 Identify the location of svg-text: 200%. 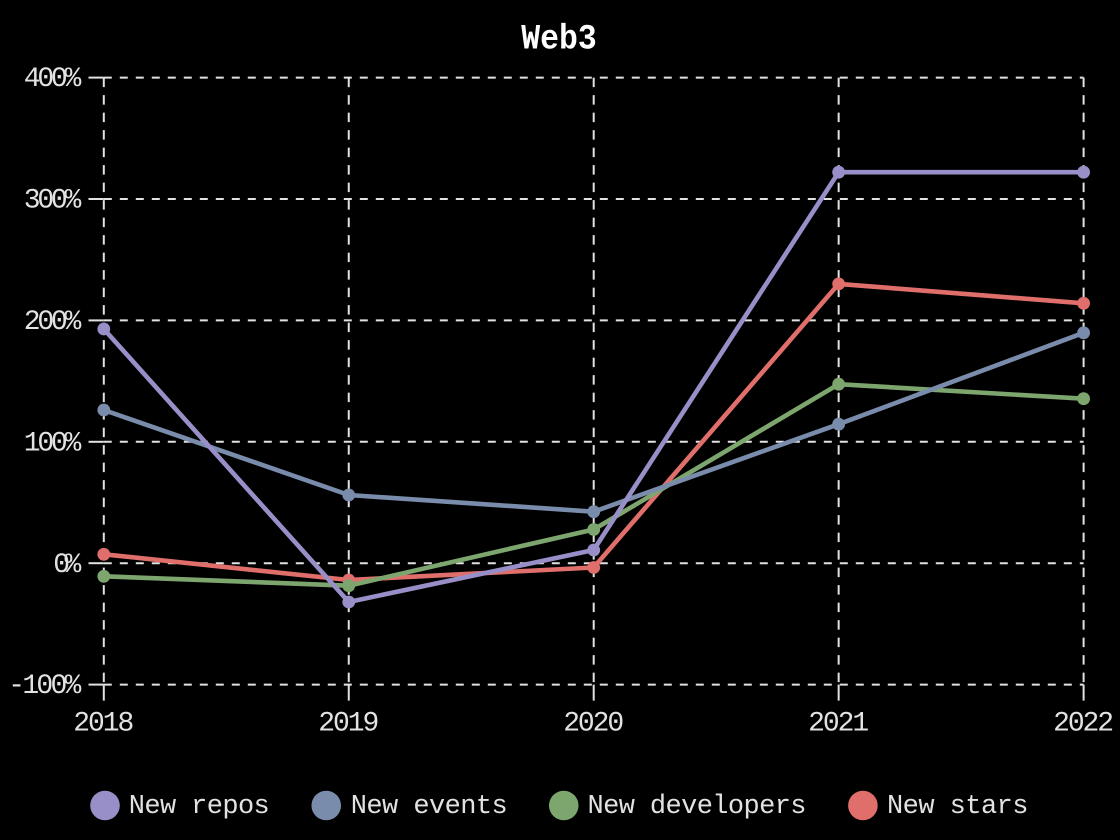
(53, 322).